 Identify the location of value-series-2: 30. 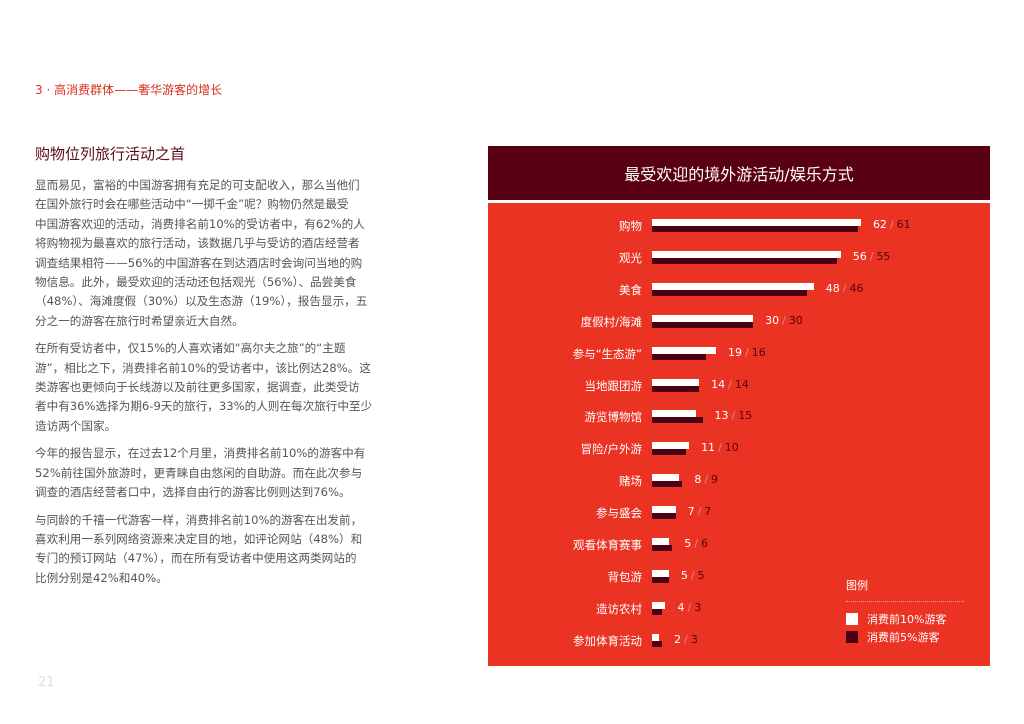
(795, 320).